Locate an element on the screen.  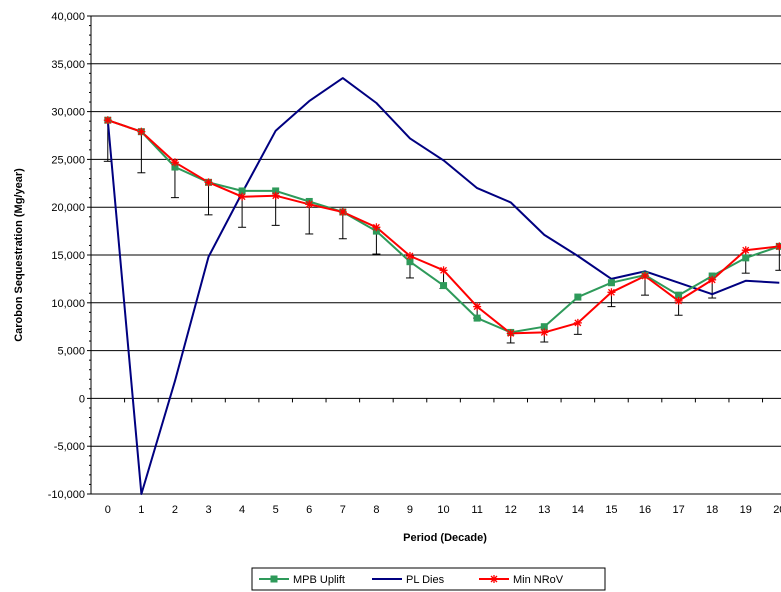
x-tick-label: 4 is located at coordinates (242, 510).